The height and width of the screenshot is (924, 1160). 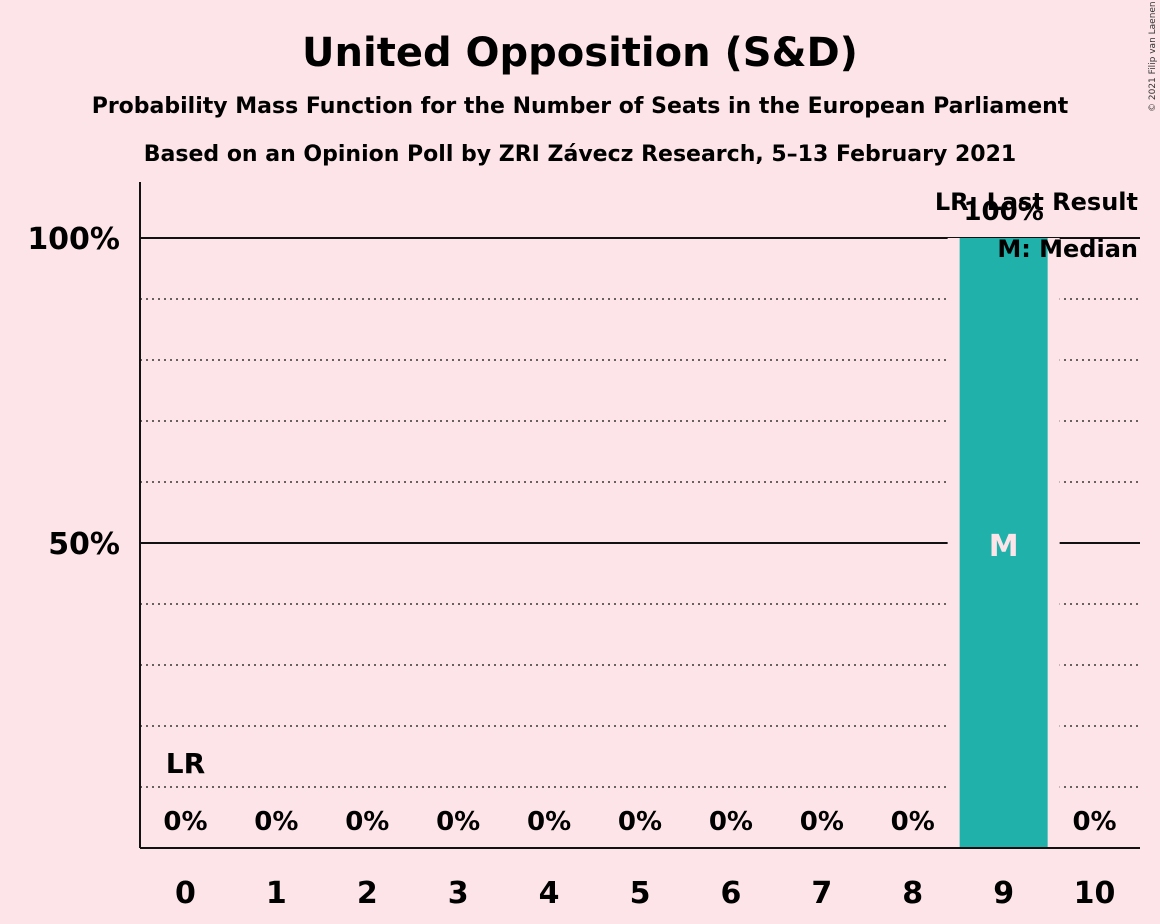 I want to click on data-label-seat-0: 0%, so click(x=185, y=822).